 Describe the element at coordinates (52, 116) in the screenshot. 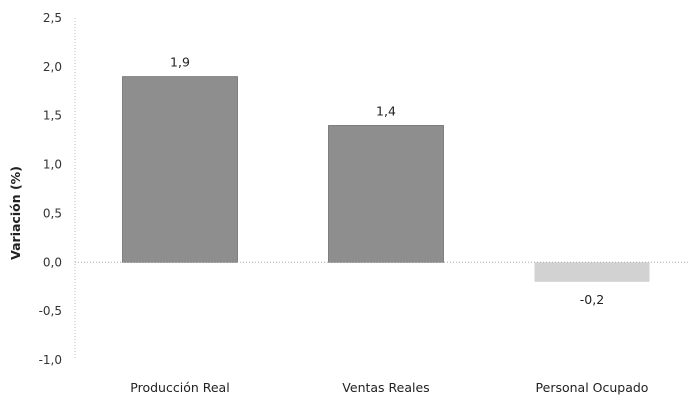

I see `y-tick-label: 1,5` at that location.